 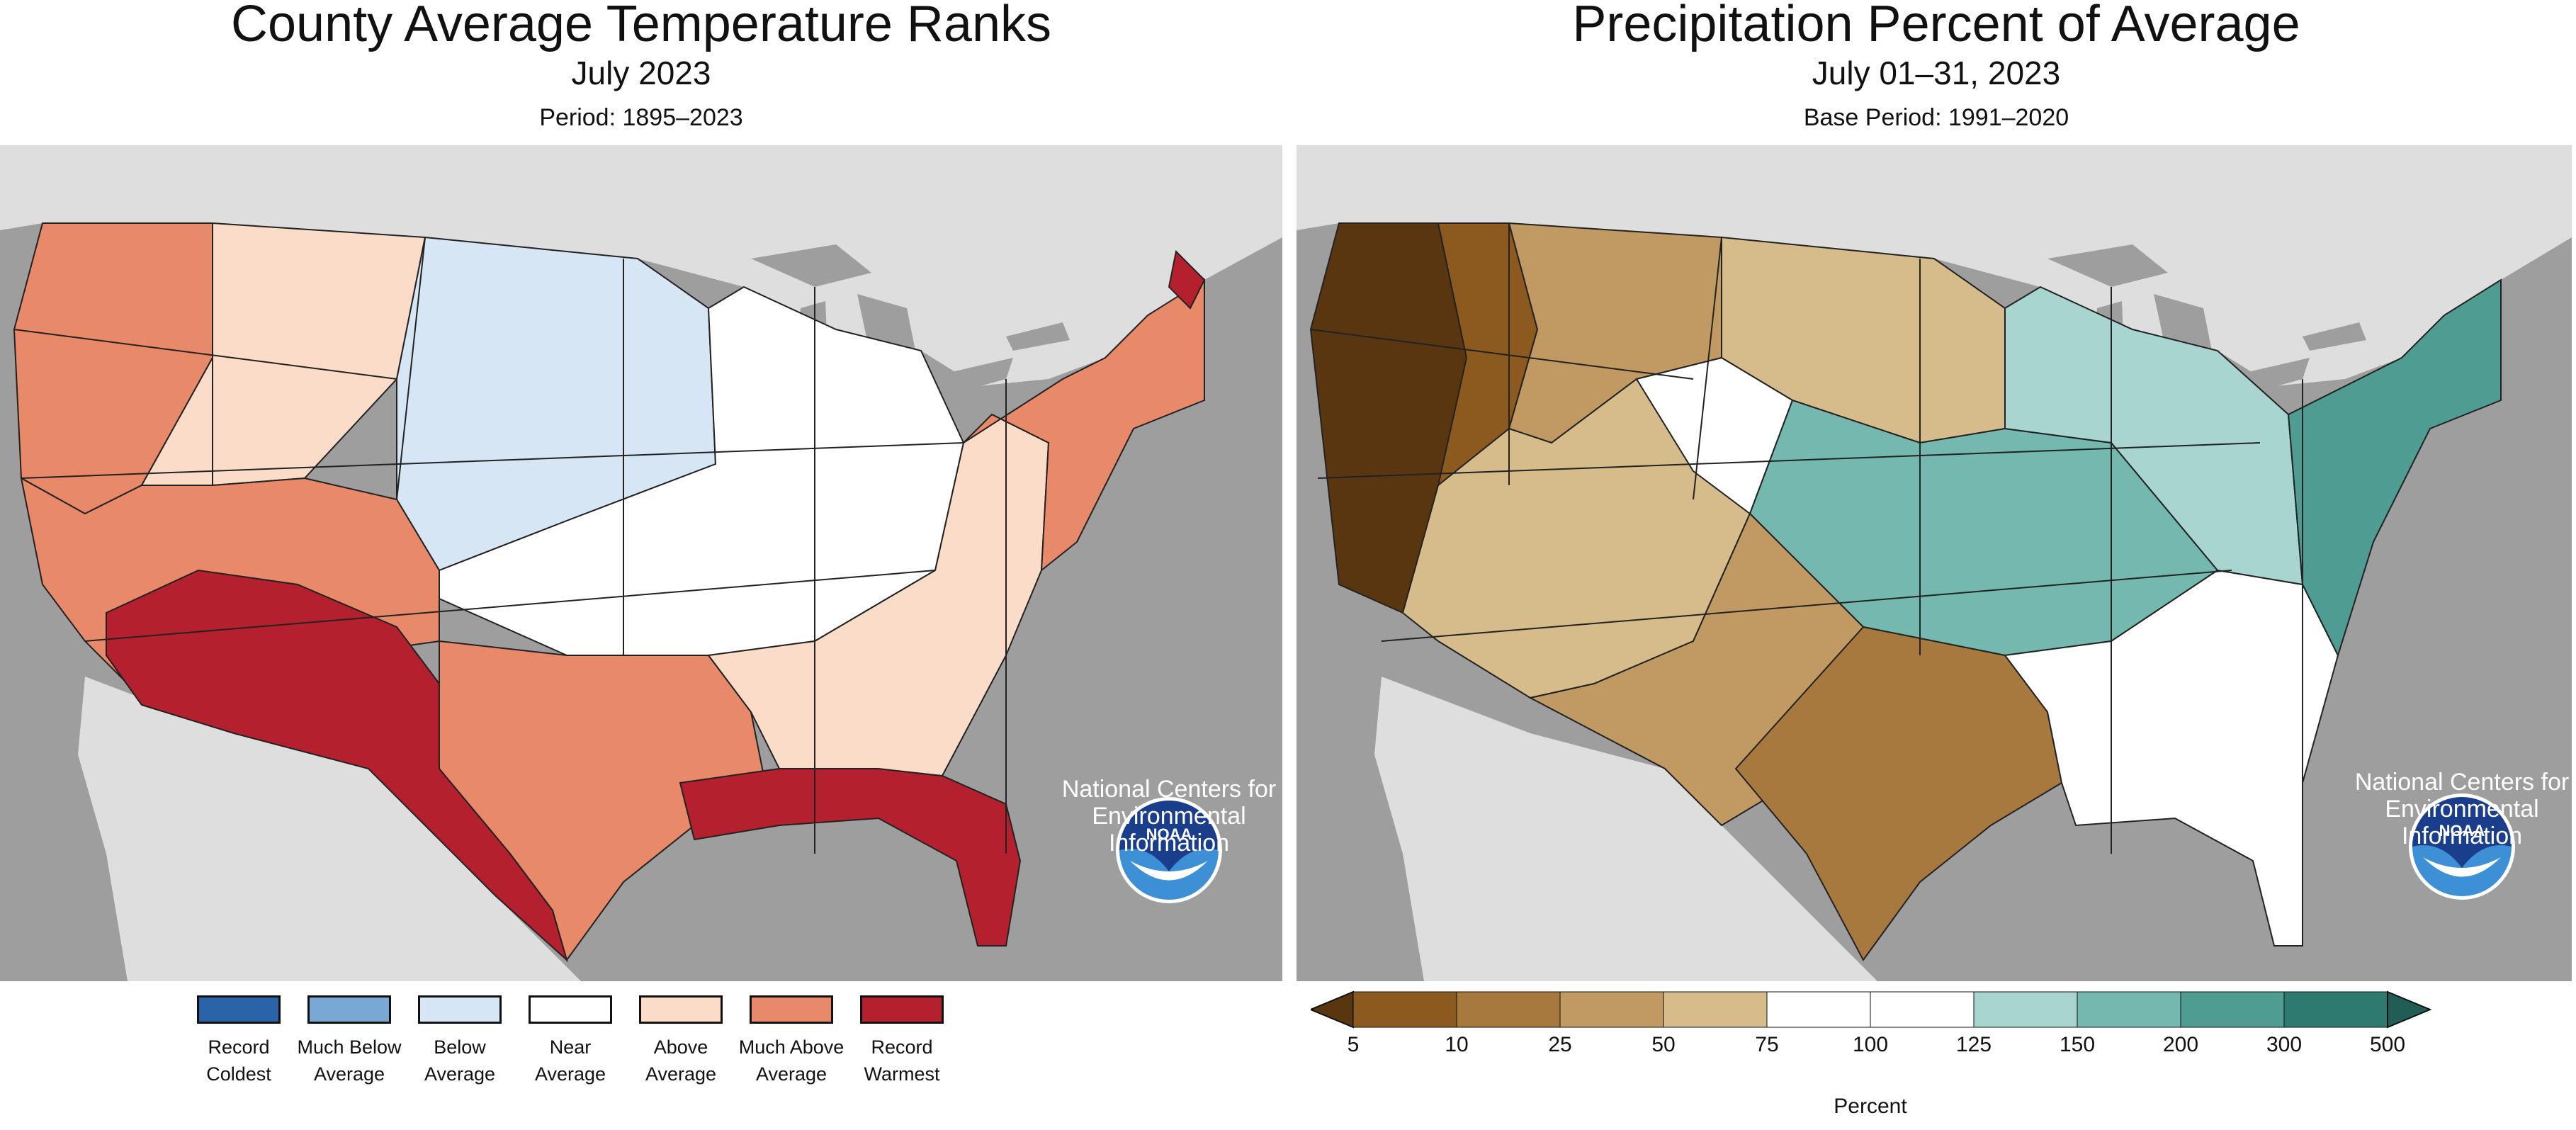 What do you see at coordinates (1457, 1045) in the screenshot?
I see `colorbar-tick: 10` at bounding box center [1457, 1045].